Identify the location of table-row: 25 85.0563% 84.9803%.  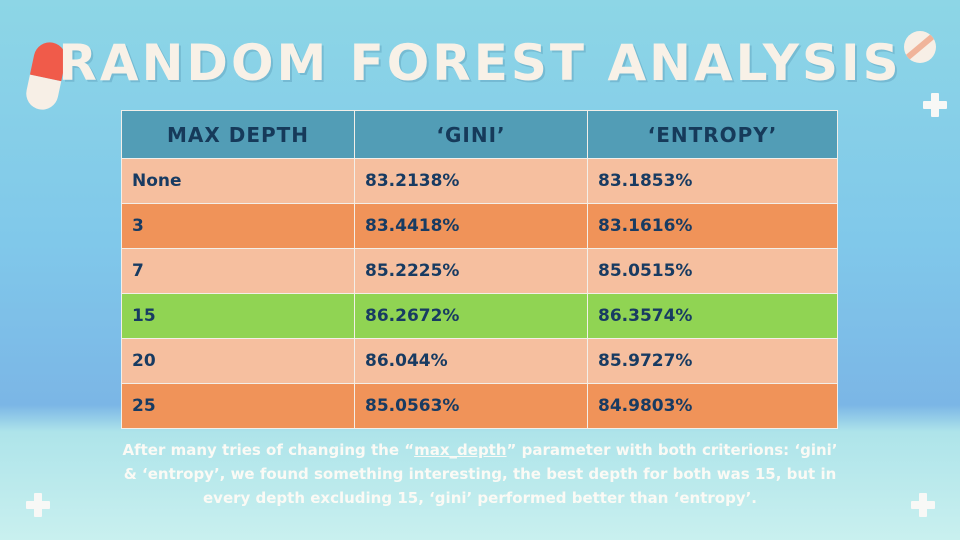
(479, 406).